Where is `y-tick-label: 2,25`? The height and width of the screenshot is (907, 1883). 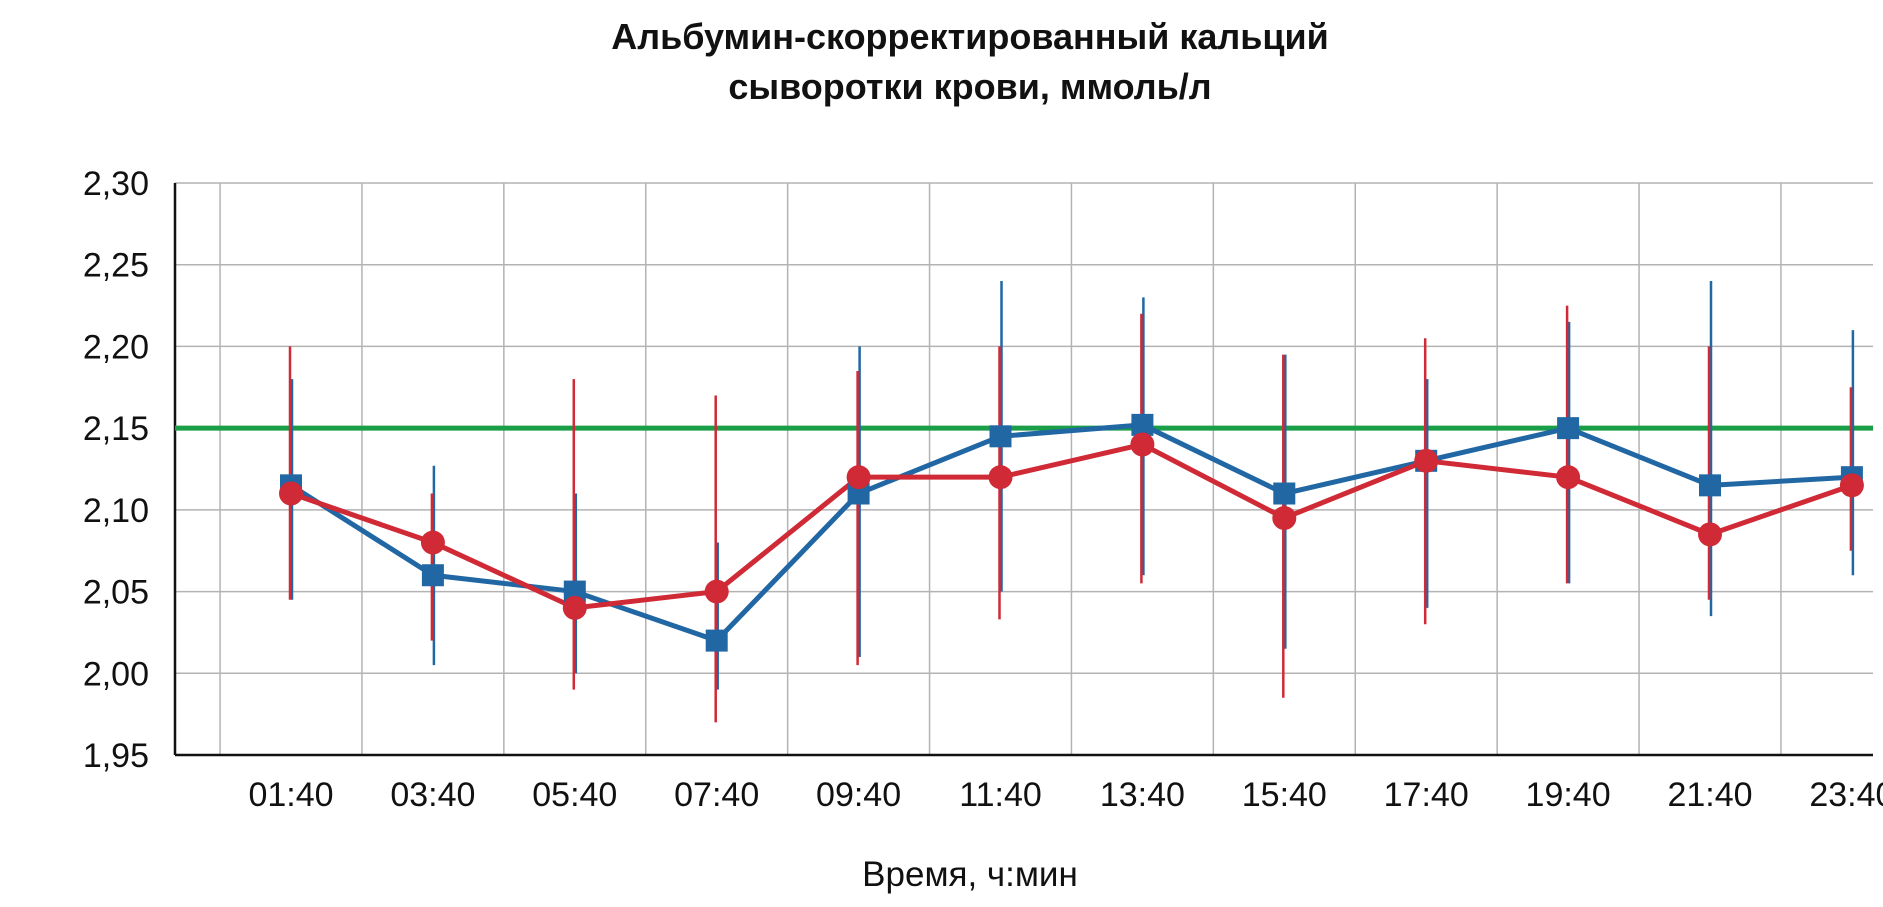 y-tick-label: 2,25 is located at coordinates (116, 266).